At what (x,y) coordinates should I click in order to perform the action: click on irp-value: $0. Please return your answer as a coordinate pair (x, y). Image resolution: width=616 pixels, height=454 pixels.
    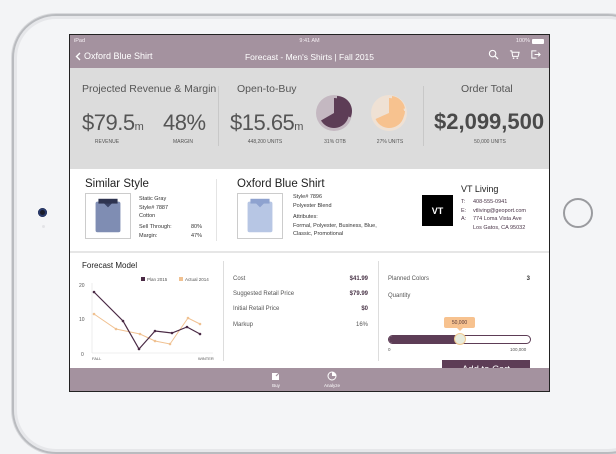
    Looking at the image, I should click on (364, 309).